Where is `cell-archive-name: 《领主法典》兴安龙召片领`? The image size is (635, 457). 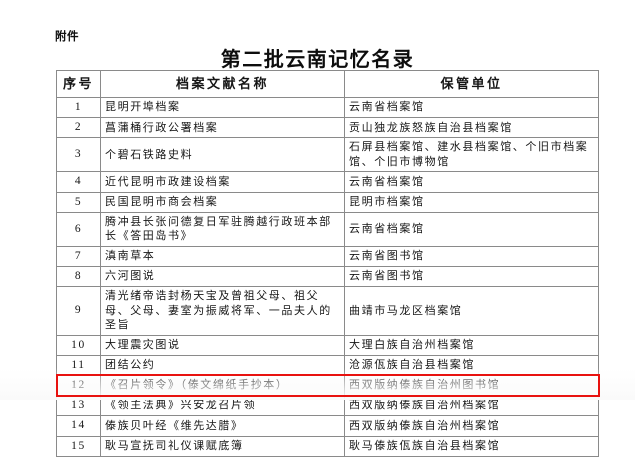 cell-archive-name: 《领主法典》兴安龙召片领 is located at coordinates (222, 406).